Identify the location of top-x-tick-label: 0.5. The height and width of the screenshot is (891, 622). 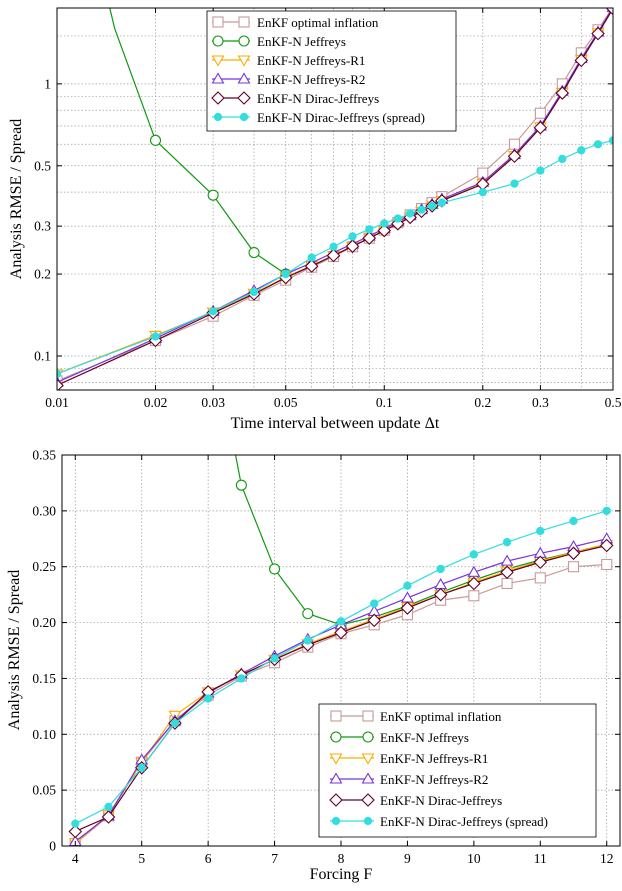
(613, 402).